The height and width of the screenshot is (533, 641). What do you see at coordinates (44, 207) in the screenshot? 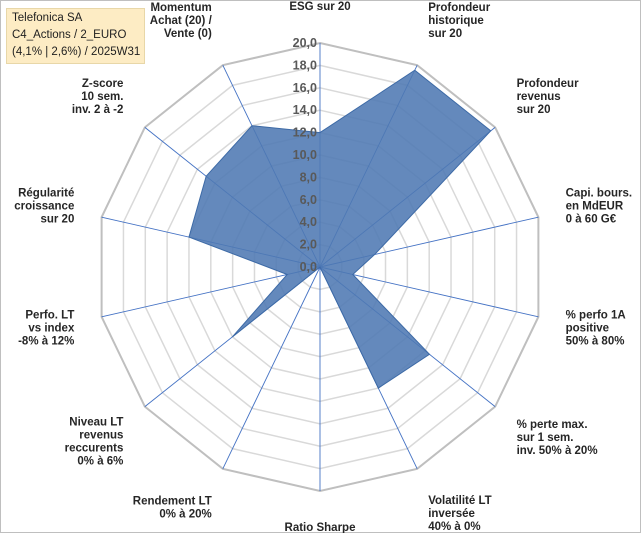
I see `axis-label: Régularité croissance sur 20` at bounding box center [44, 207].